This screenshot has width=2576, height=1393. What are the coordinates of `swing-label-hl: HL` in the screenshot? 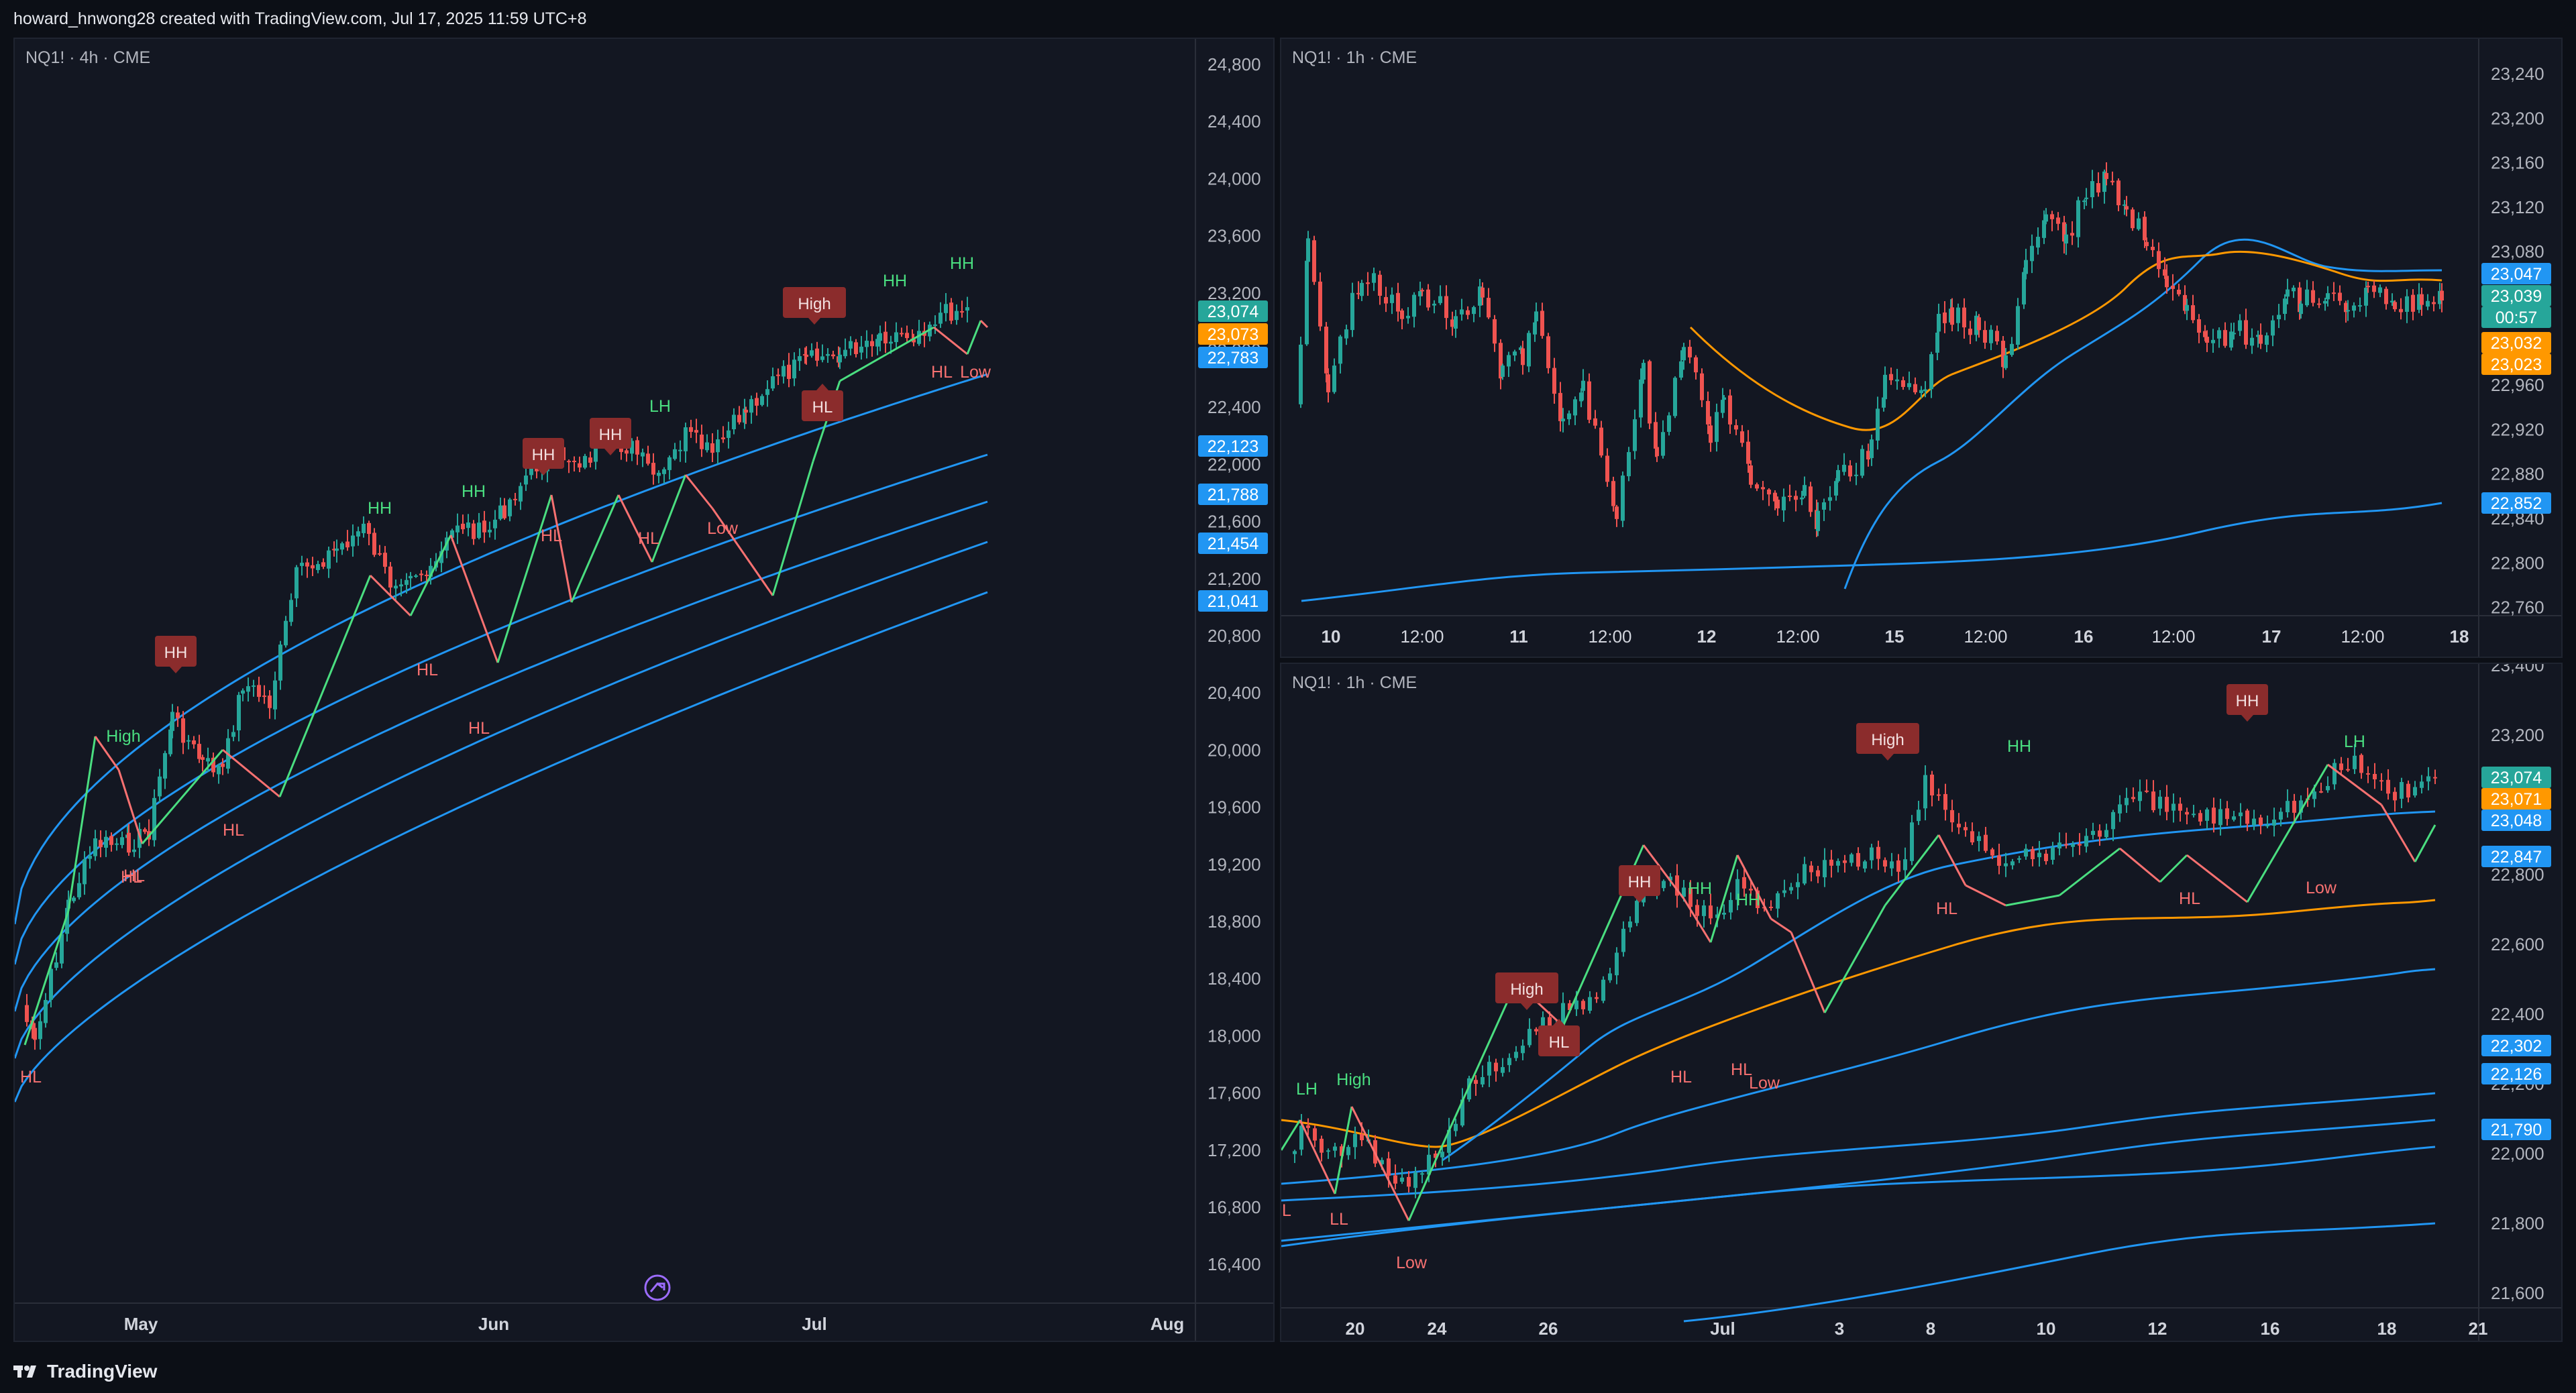 It's located at (2189, 899).